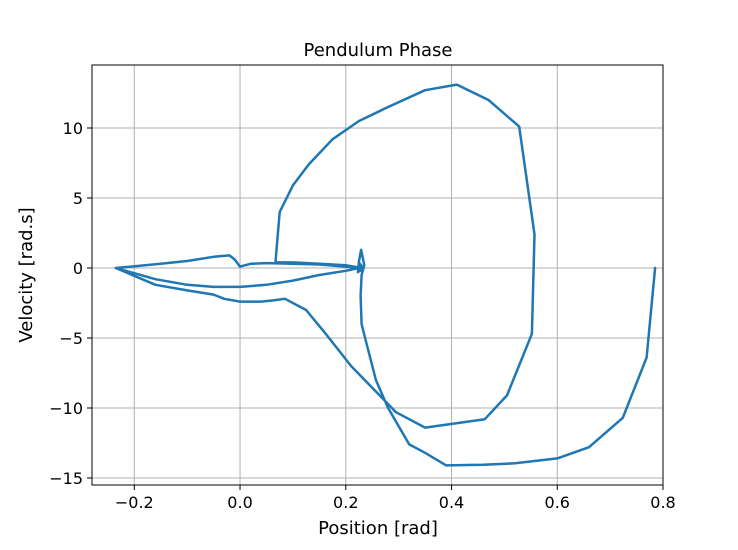 Image resolution: width=738 pixels, height=550 pixels. I want to click on y-tick-label: −10, so click(66, 408).